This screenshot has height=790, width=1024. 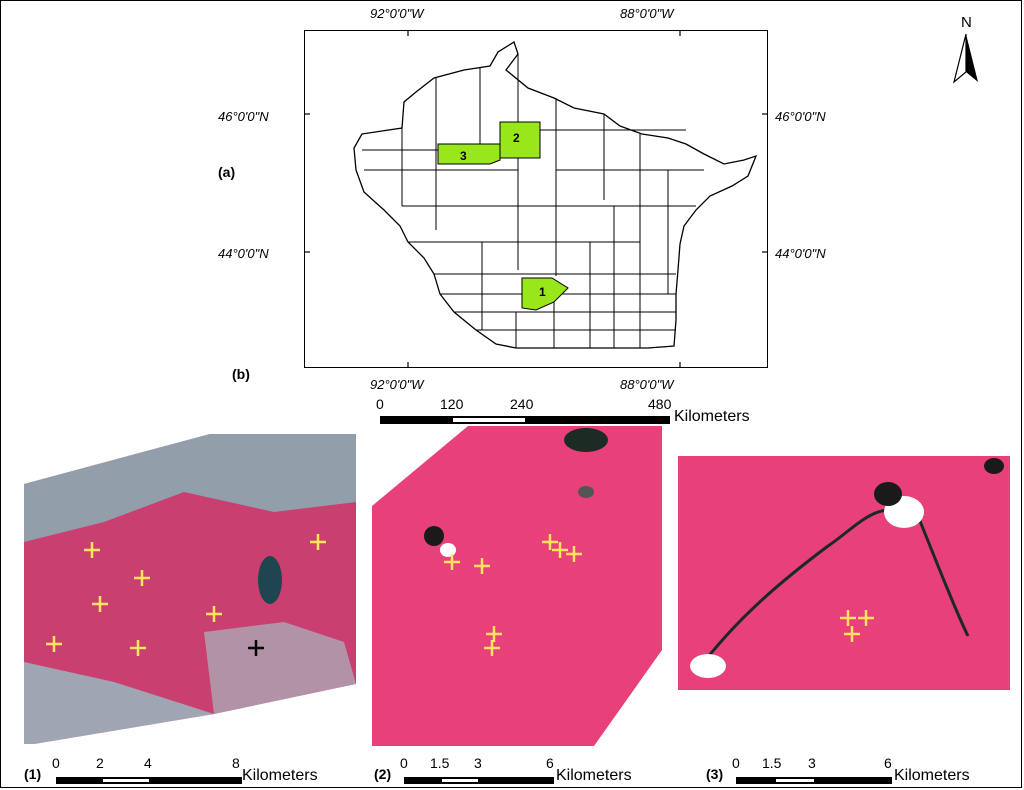 I want to click on scale1-tick-4: 4, so click(x=148, y=763).